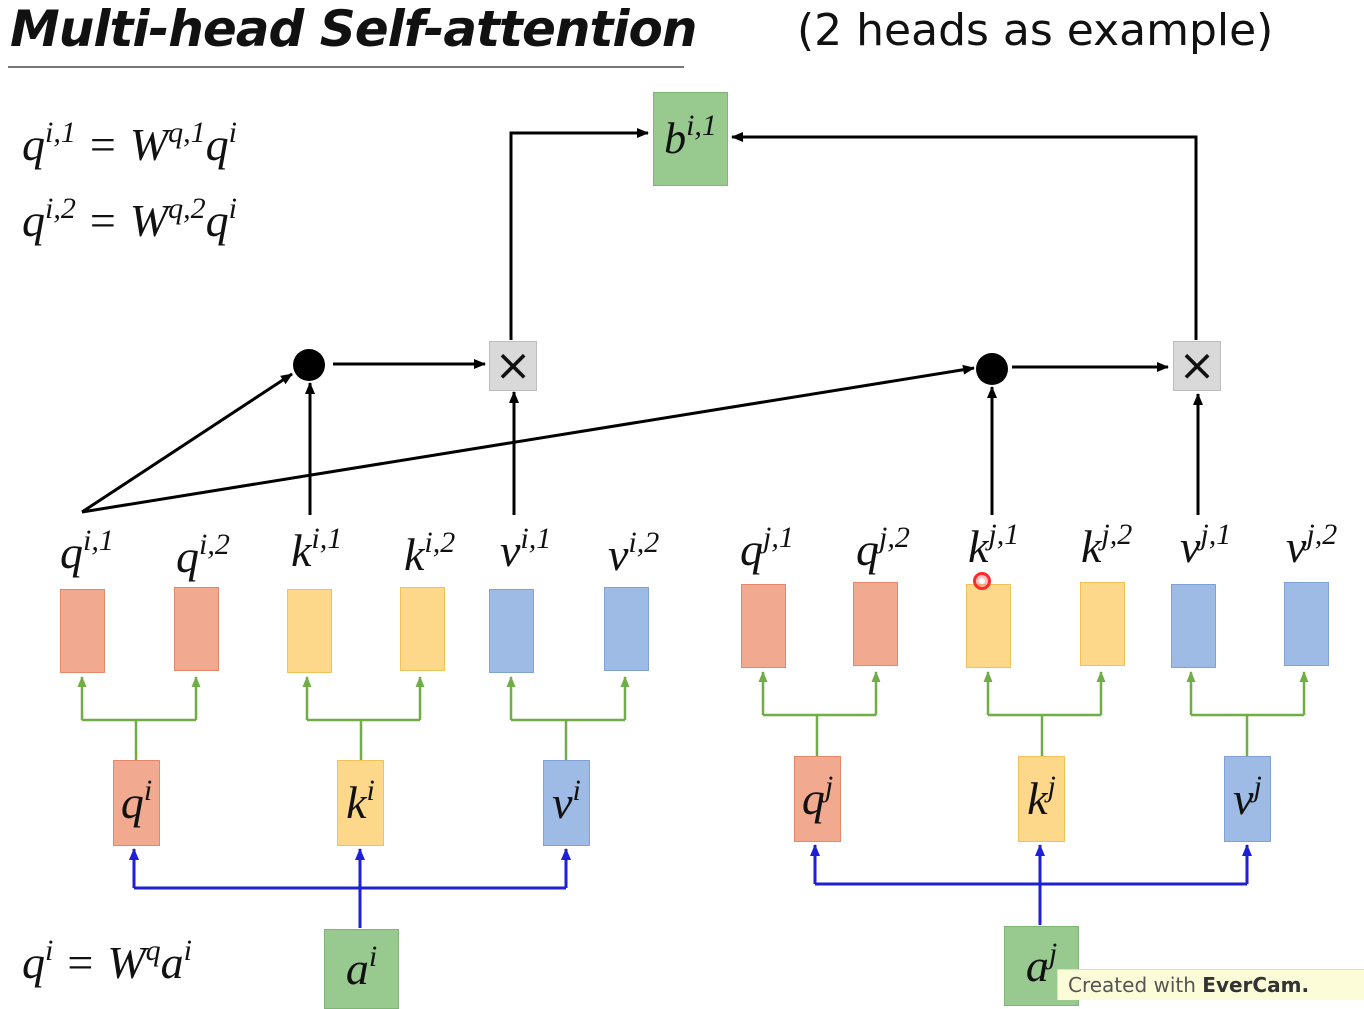  I want to click on input-wires-i, so click(350, 888).